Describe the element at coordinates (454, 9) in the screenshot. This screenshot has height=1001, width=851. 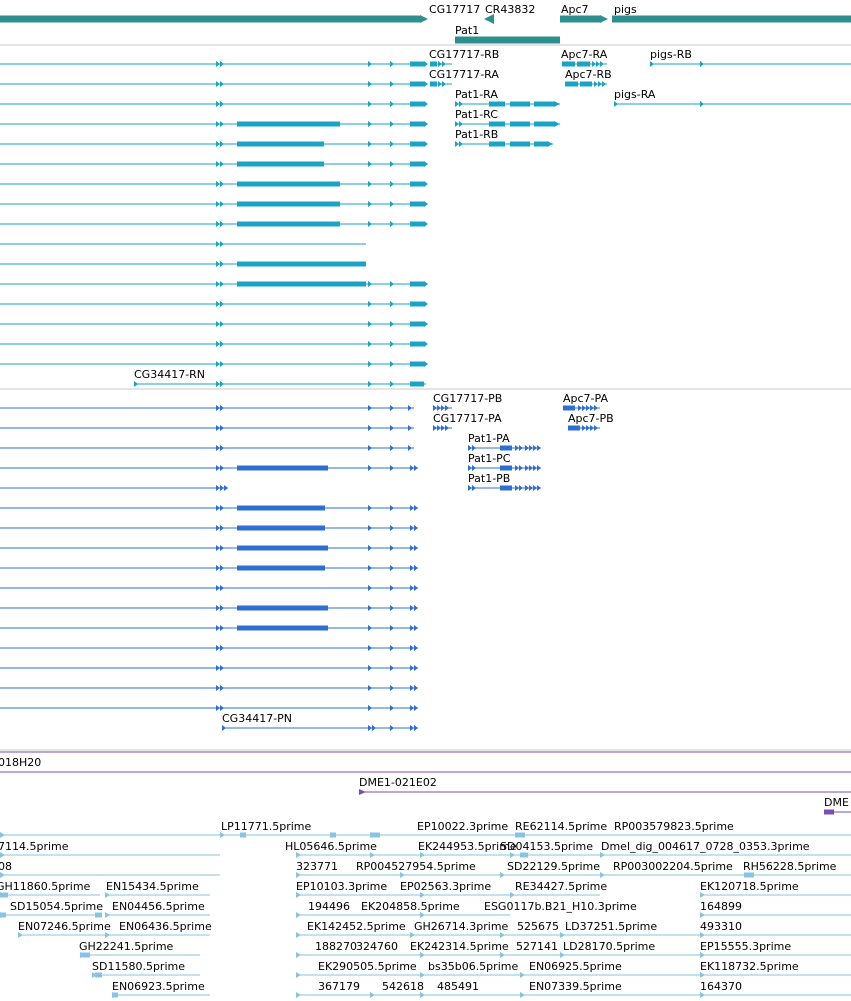
I see `gene-label: CG17717` at that location.